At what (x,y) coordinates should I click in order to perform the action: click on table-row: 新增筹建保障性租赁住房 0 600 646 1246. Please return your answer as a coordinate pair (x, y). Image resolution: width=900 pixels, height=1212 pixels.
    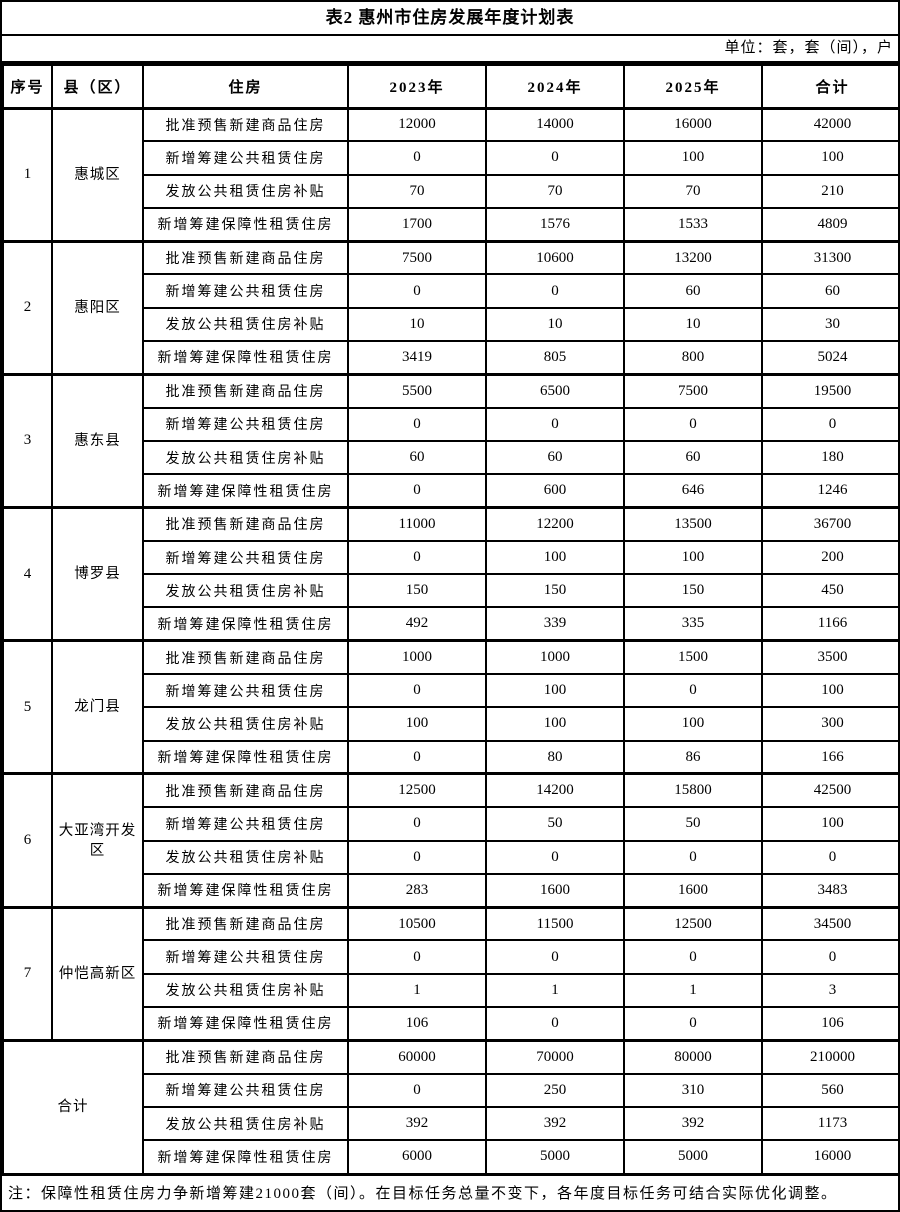
    Looking at the image, I should click on (451, 491).